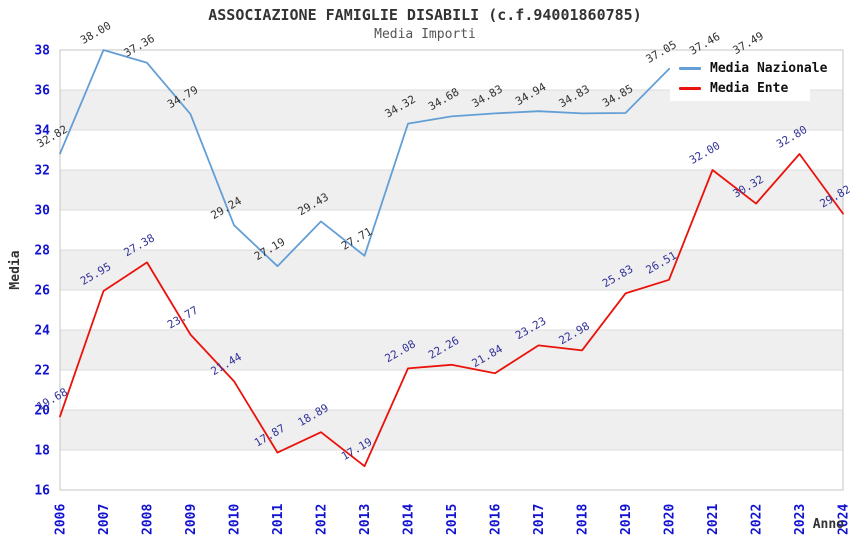  What do you see at coordinates (182, 318) in the screenshot?
I see `data-label: 23.77` at bounding box center [182, 318].